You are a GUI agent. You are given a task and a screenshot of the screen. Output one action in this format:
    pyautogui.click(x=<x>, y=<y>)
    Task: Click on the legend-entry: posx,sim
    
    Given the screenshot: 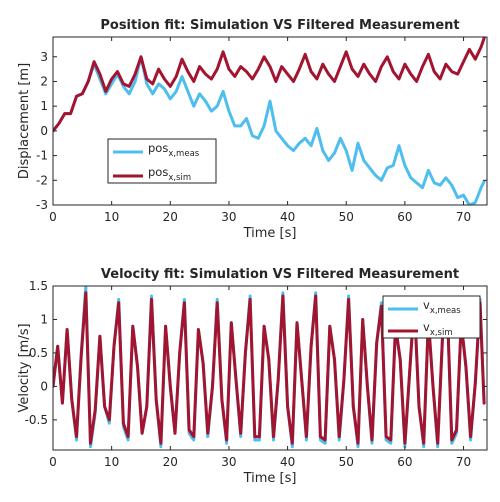 What is the action you would take?
    pyautogui.click(x=169, y=174)
    